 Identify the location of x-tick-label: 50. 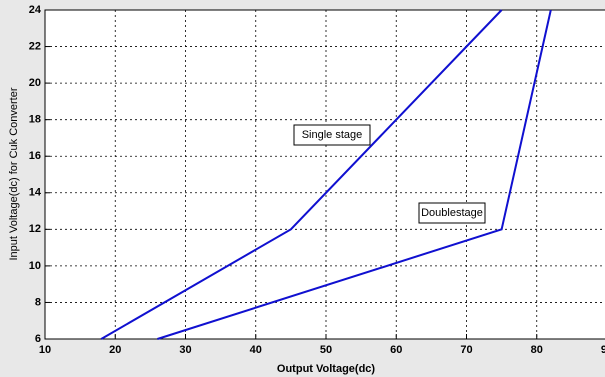
(326, 350).